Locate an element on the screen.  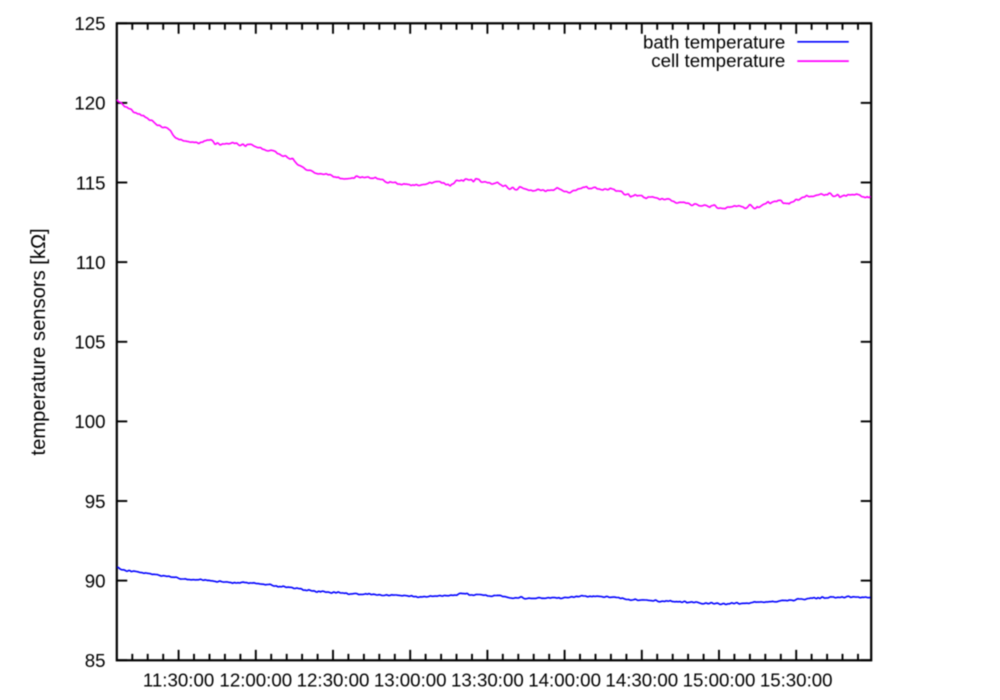
svg-text: 13:00:00 is located at coordinates (410, 680).